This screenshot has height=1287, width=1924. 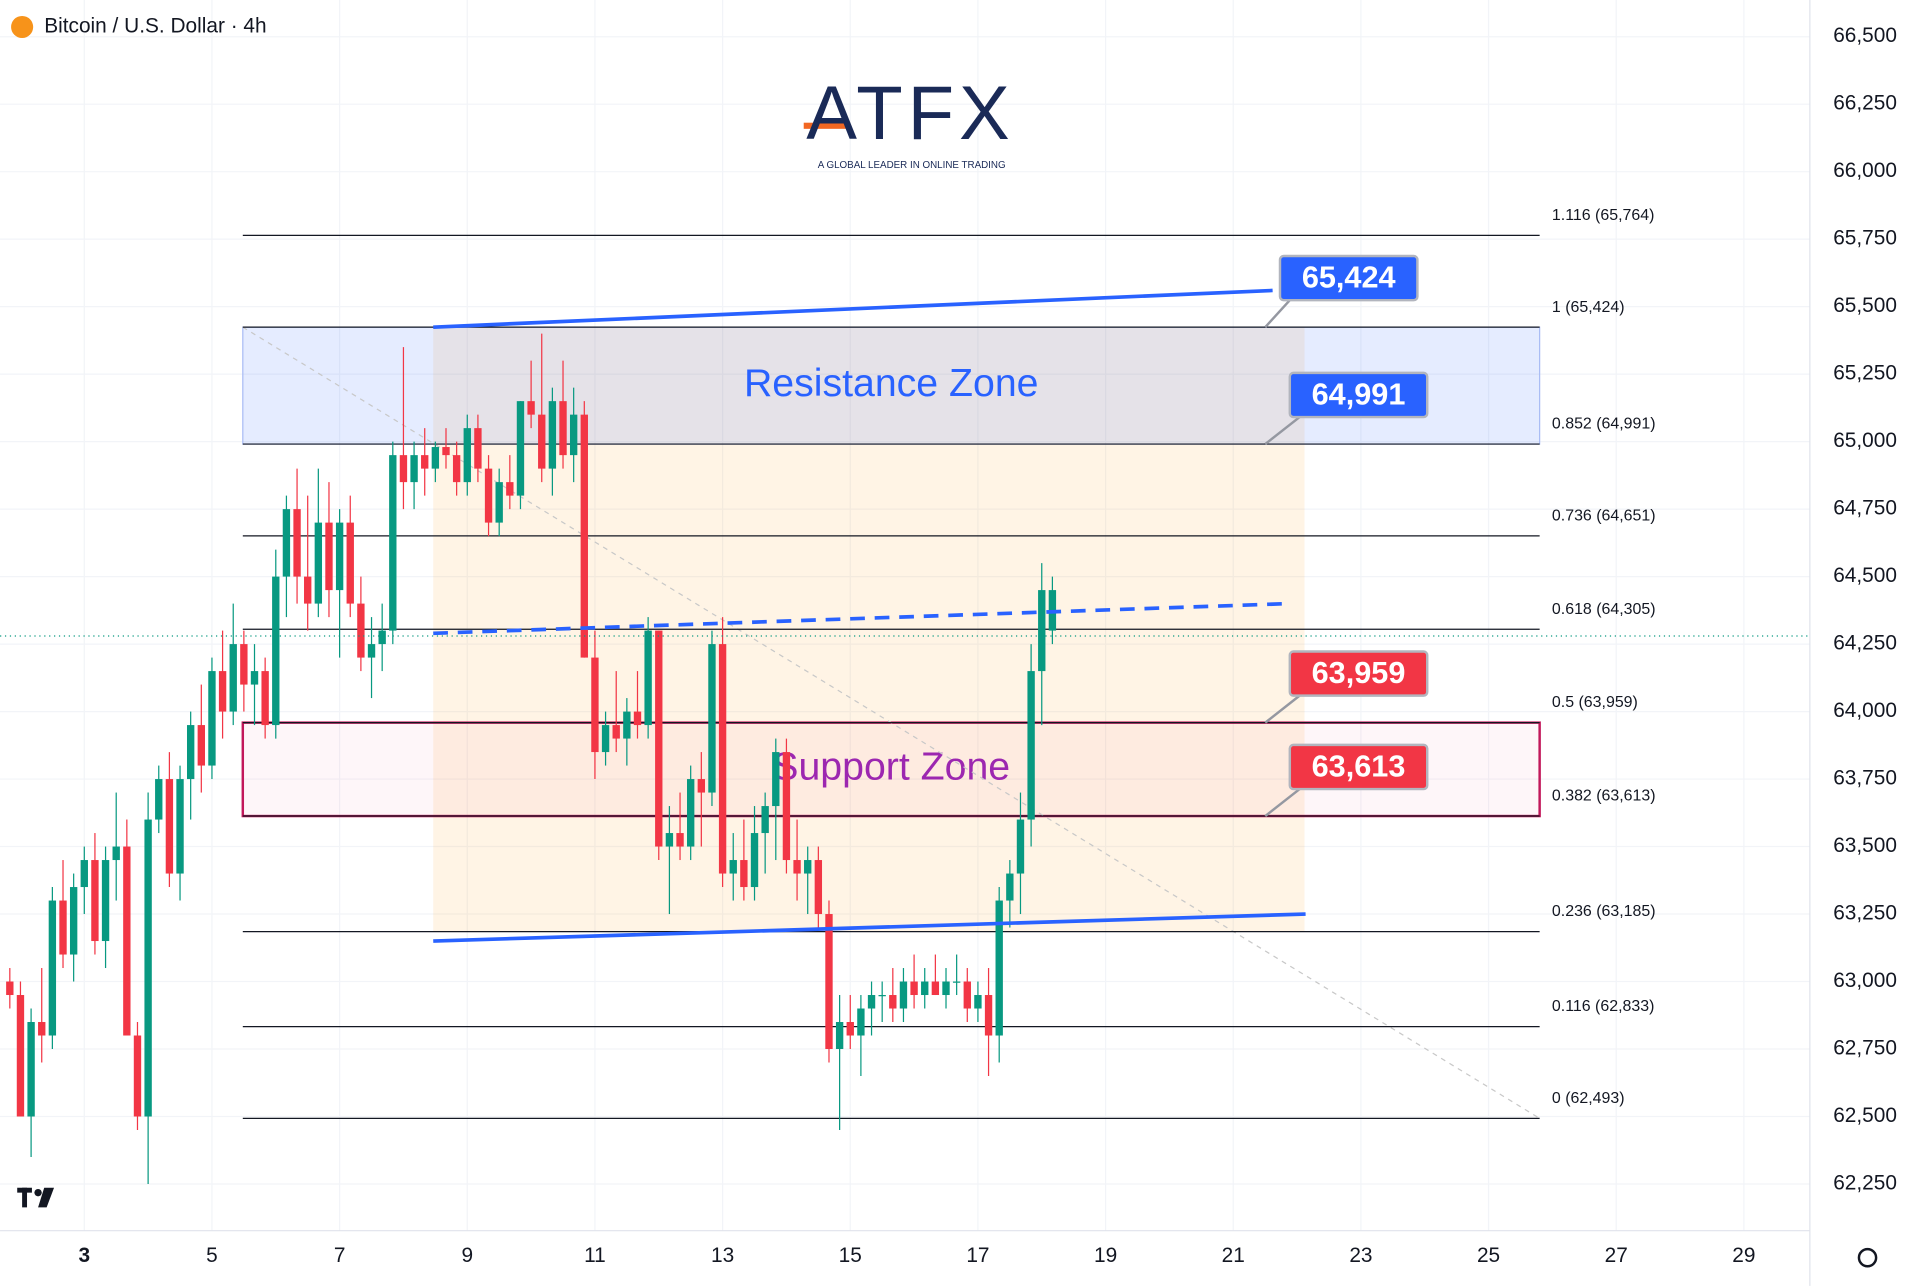 I want to click on fib-label: 1.116 (65,764), so click(x=1603, y=215).